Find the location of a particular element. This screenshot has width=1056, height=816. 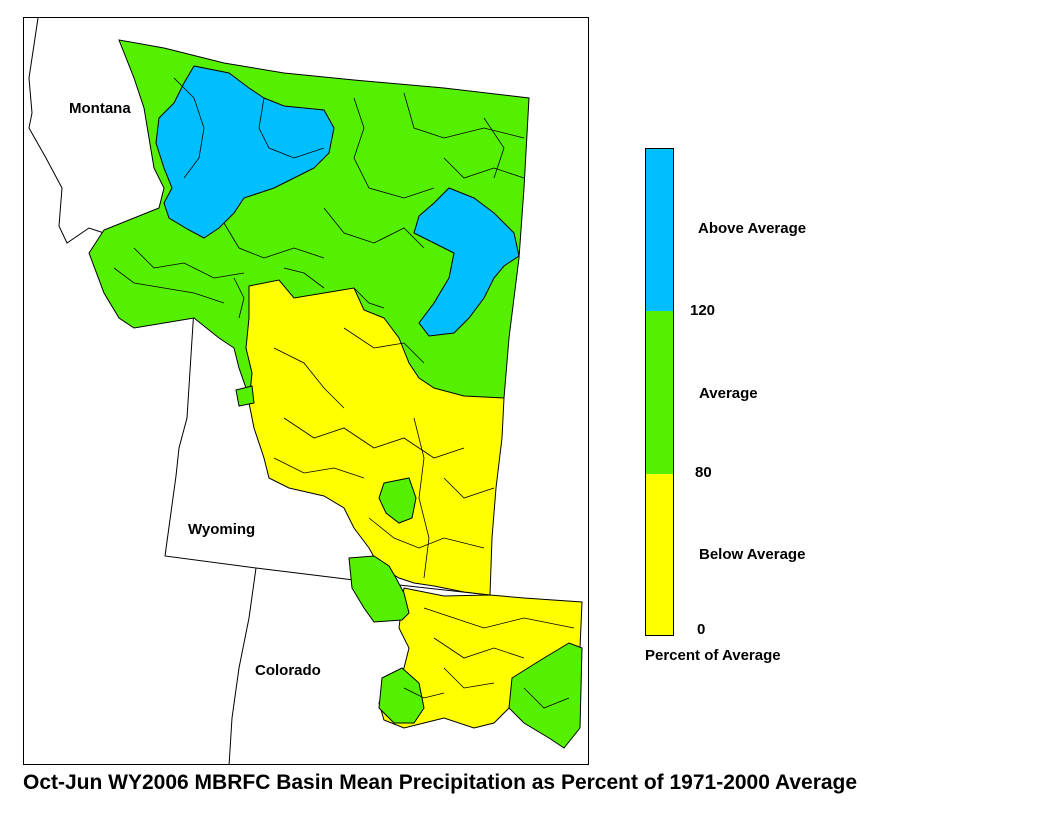

basins-average-pocket-west is located at coordinates (245, 396).